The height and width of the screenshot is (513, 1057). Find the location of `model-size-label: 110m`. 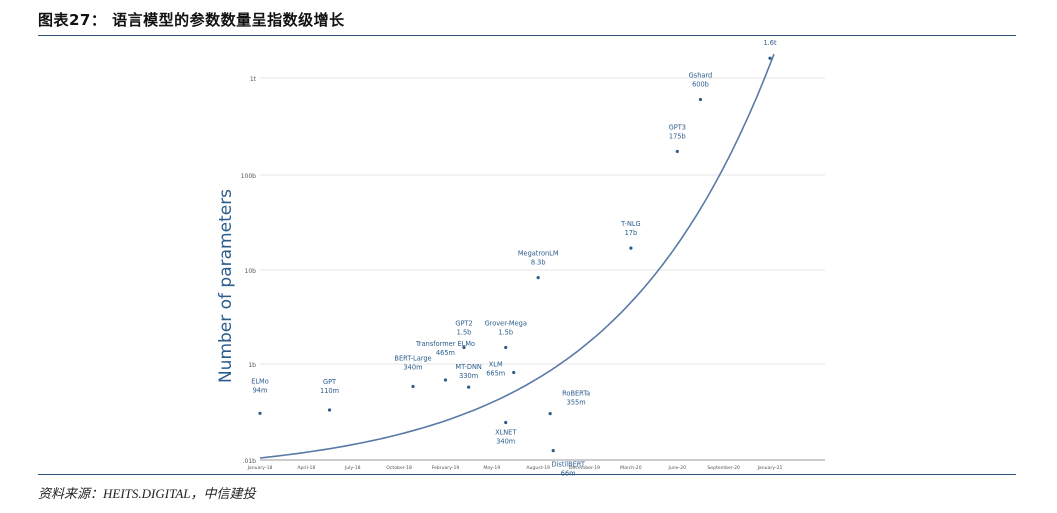

model-size-label: 110m is located at coordinates (329, 391).